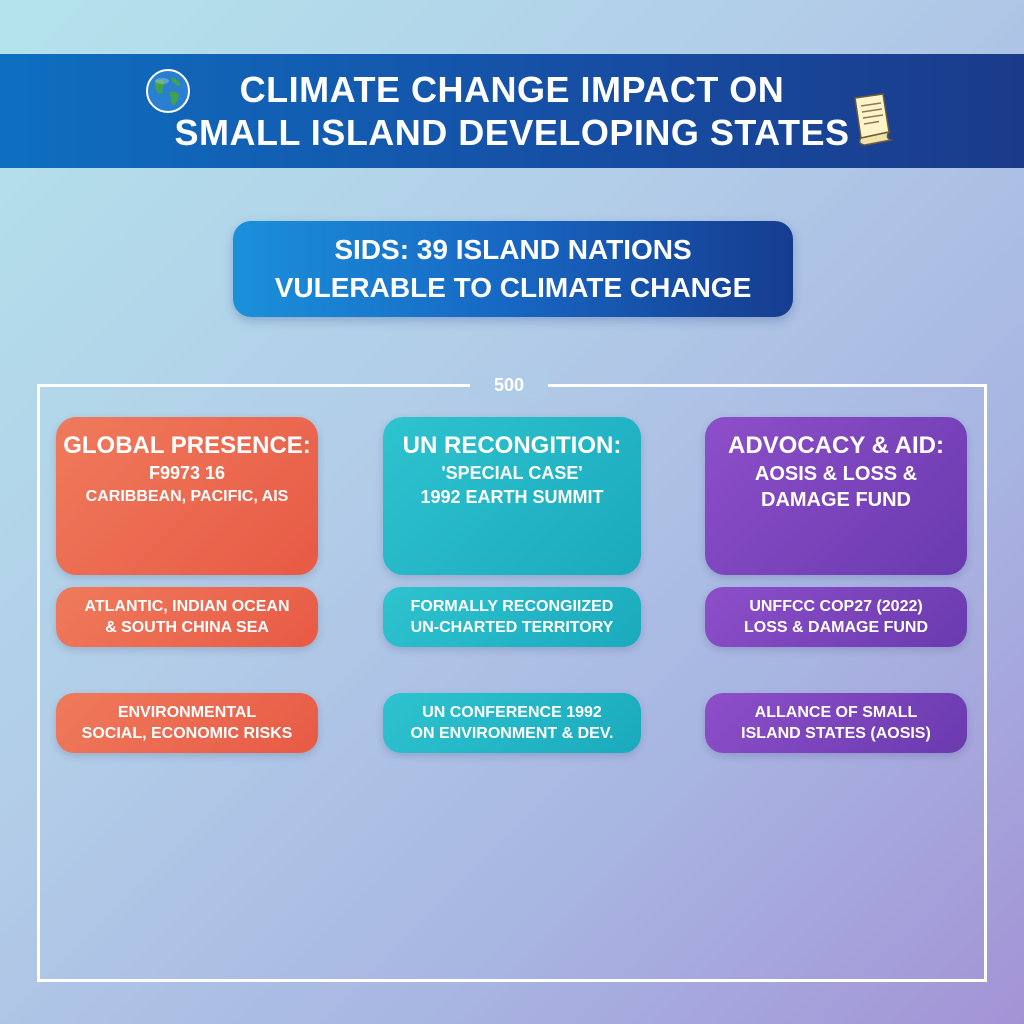 This screenshot has height=1024, width=1024. What do you see at coordinates (187, 733) in the screenshot?
I see `pill-line-2: SOCIAL, ECONOMIC RISKS` at bounding box center [187, 733].